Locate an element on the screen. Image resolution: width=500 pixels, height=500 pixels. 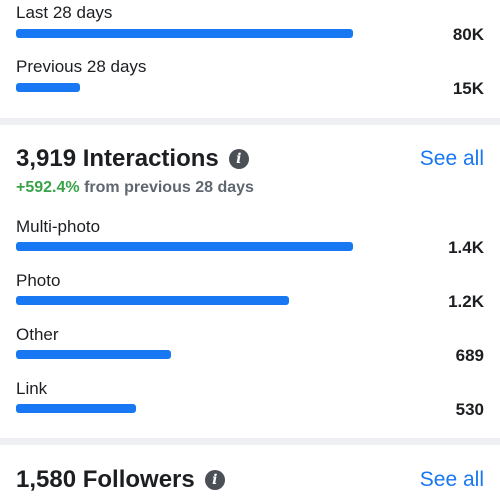
interactions-see-all-link: See all is located at coordinates (451, 158).